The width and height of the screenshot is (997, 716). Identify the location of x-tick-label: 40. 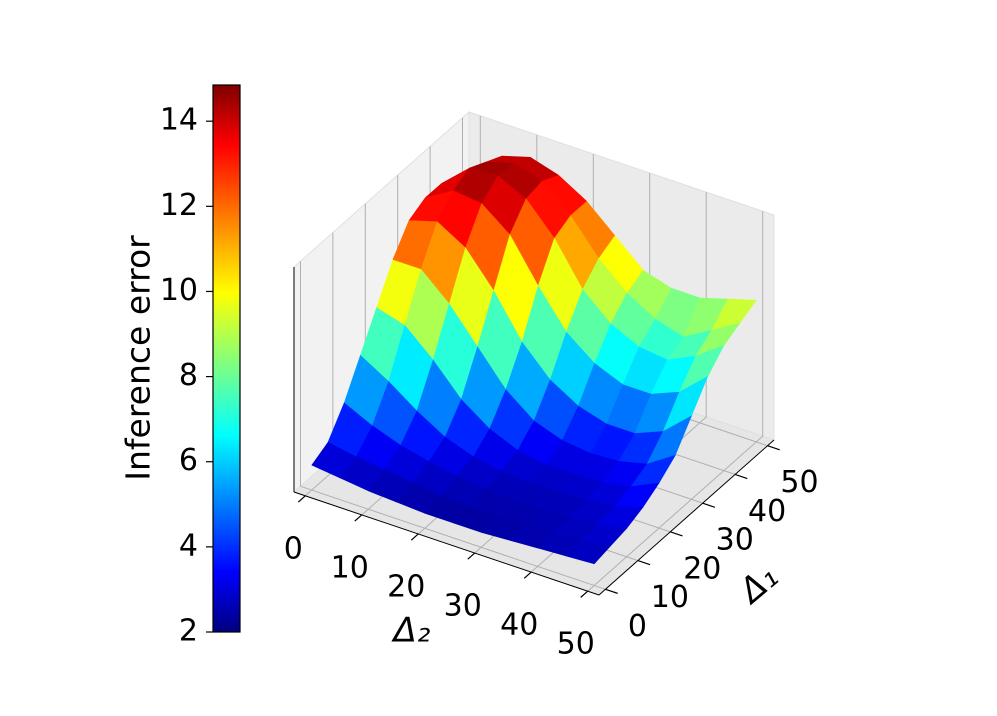
(519, 625).